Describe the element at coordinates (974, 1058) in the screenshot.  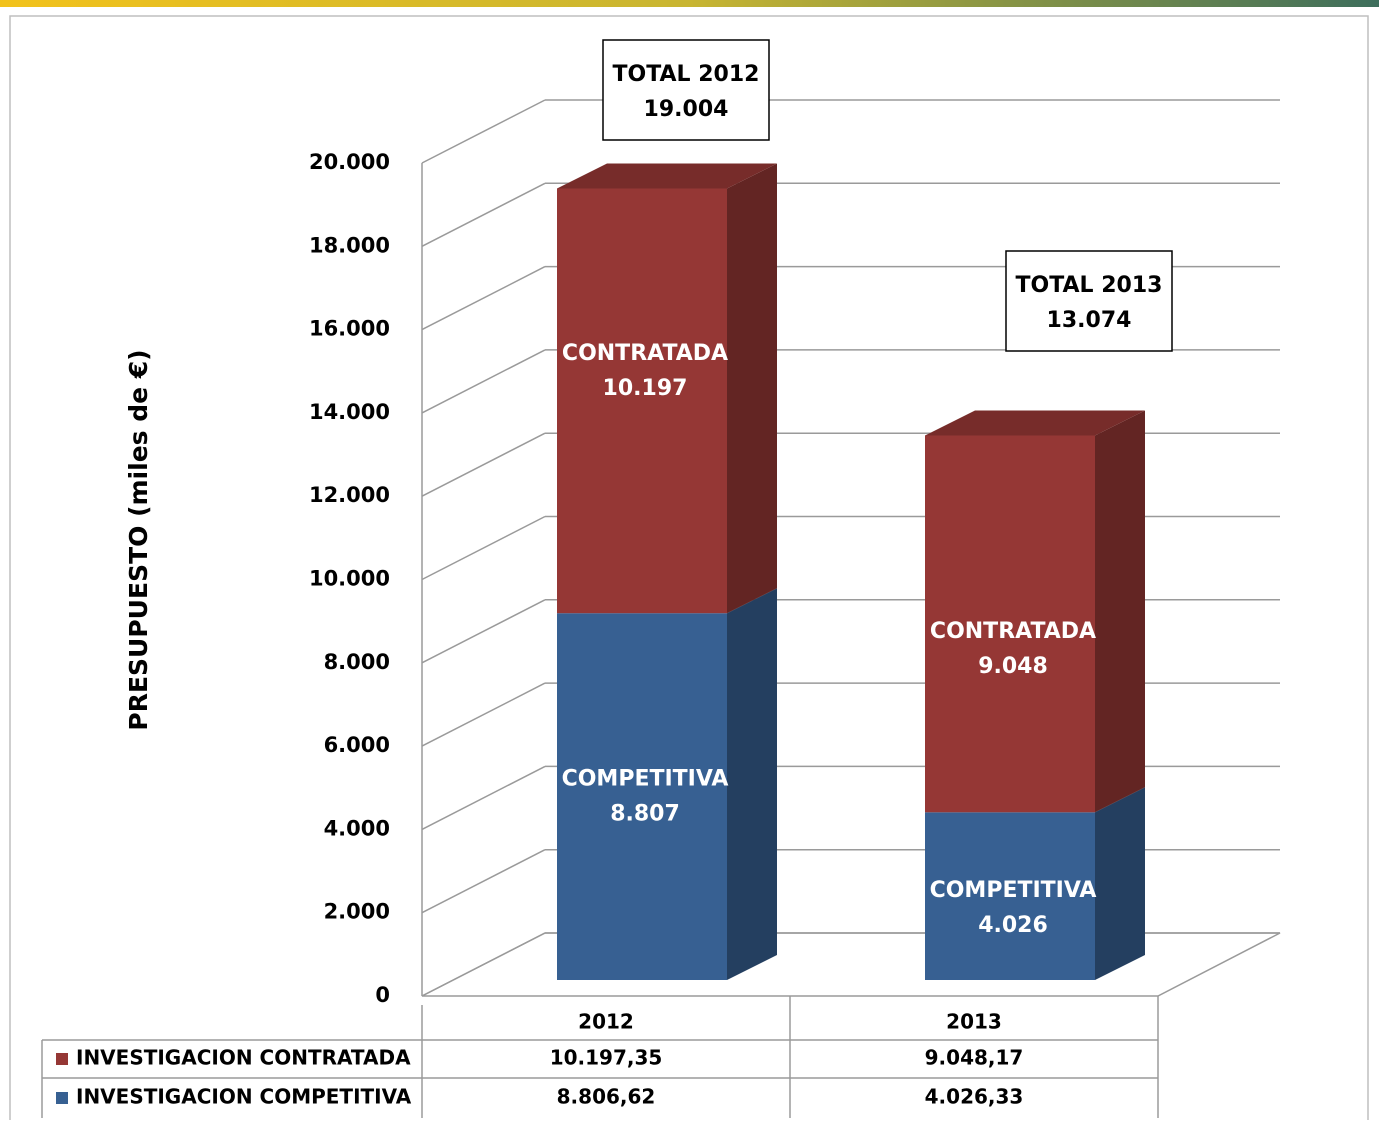
I see `table-cell: 9.048,17` at that location.